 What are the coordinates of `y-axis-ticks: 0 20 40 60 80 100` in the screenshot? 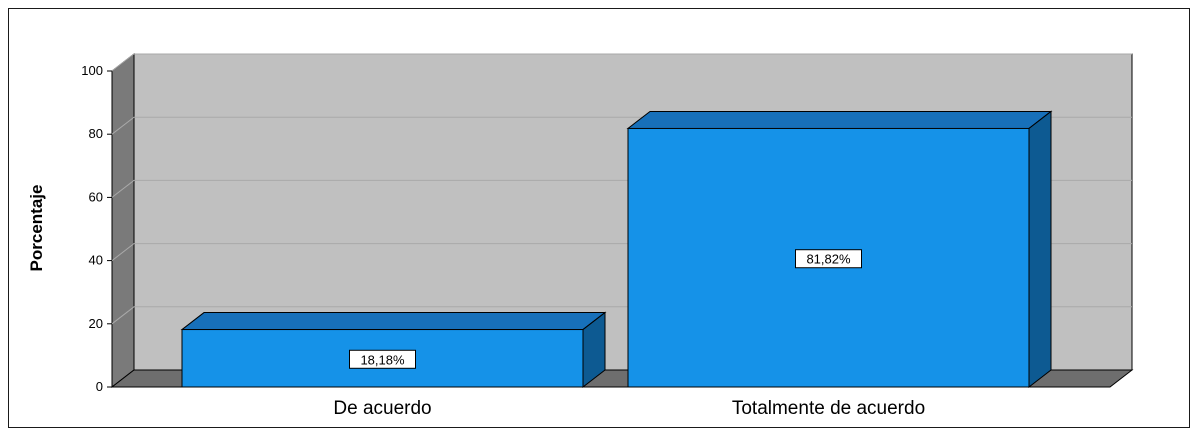 It's located at (96, 228).